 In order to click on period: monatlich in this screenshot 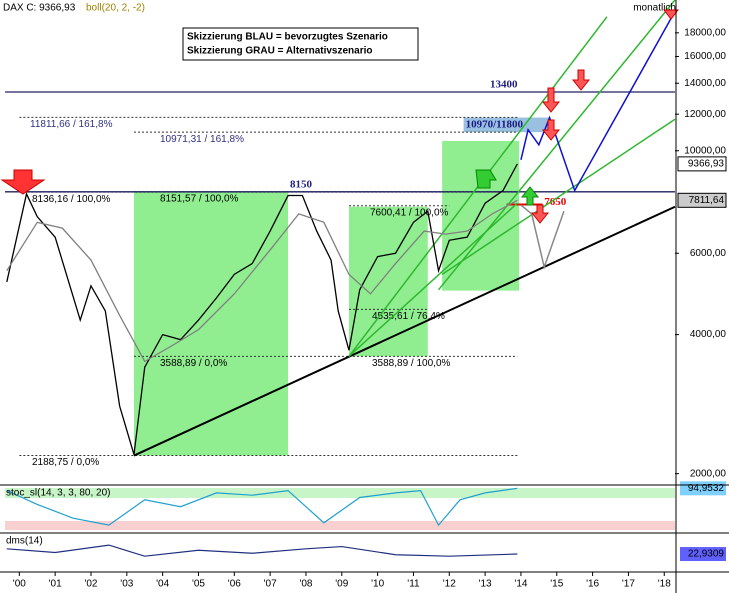, I will do `click(654, 8)`.